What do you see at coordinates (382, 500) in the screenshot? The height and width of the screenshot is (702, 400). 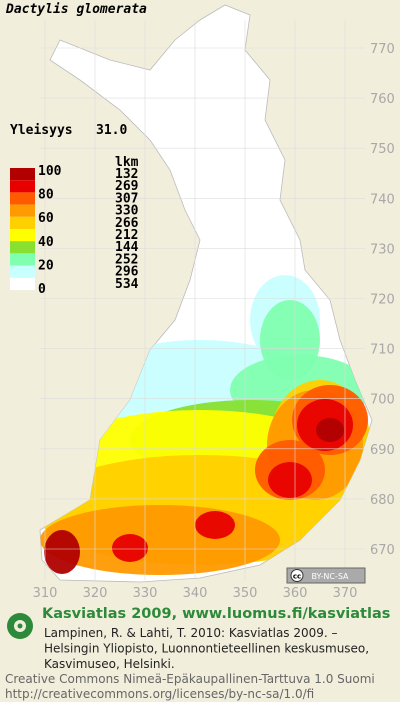 I see `y-label: 680` at bounding box center [382, 500].